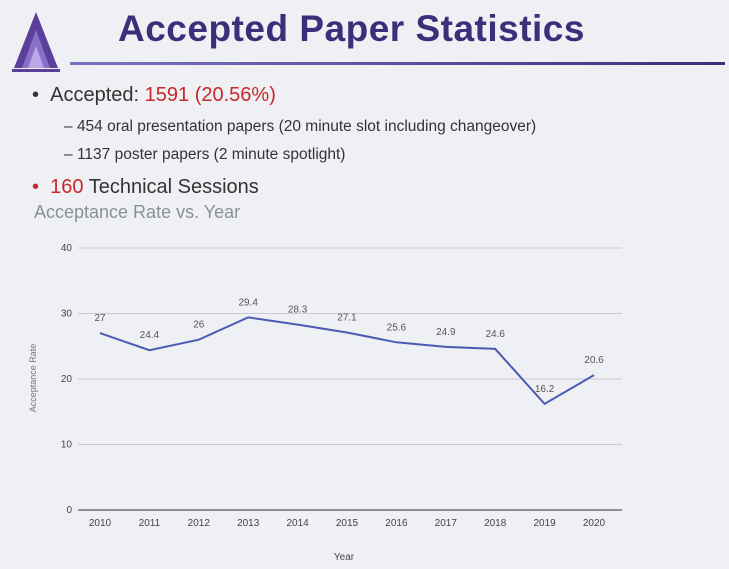  What do you see at coordinates (67, 445) in the screenshot?
I see `y-tick-label: 10` at bounding box center [67, 445].